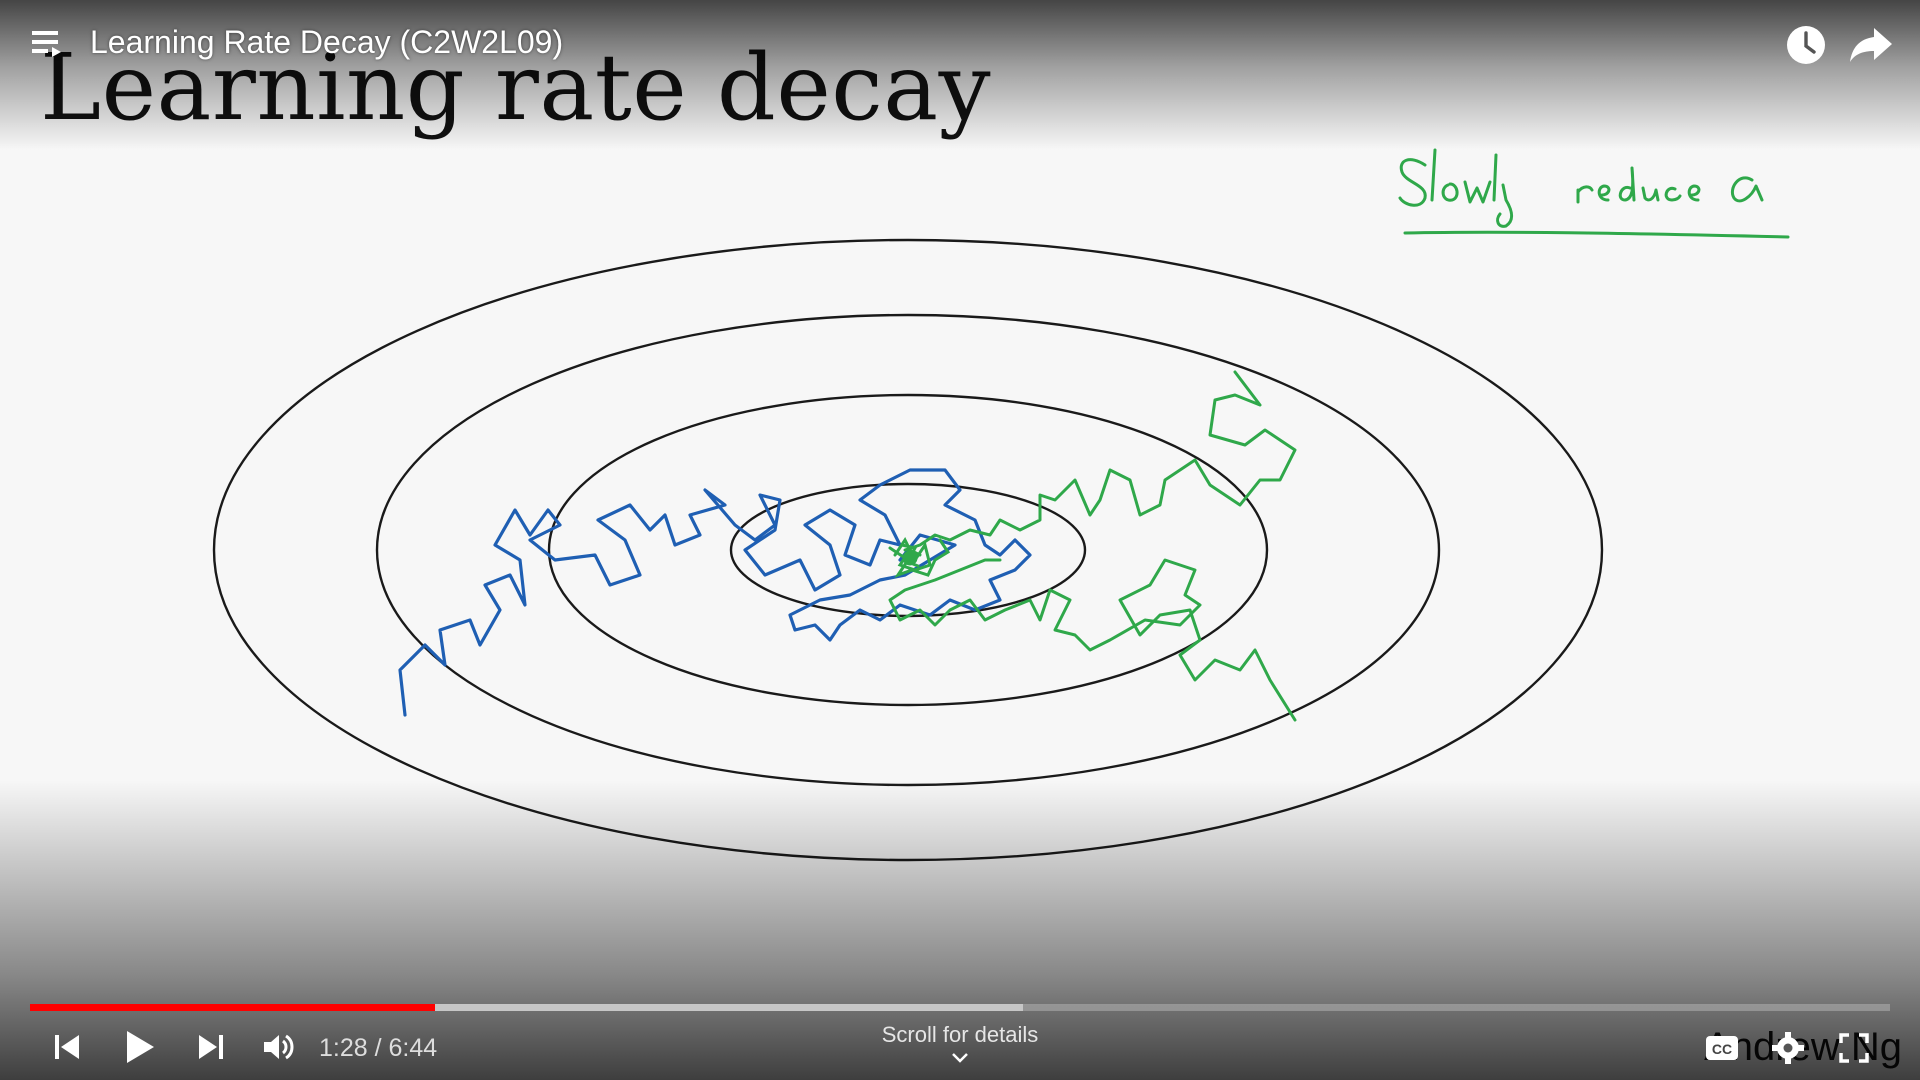  Describe the element at coordinates (715, 592) in the screenshot. I see `path-without-decay` at that location.